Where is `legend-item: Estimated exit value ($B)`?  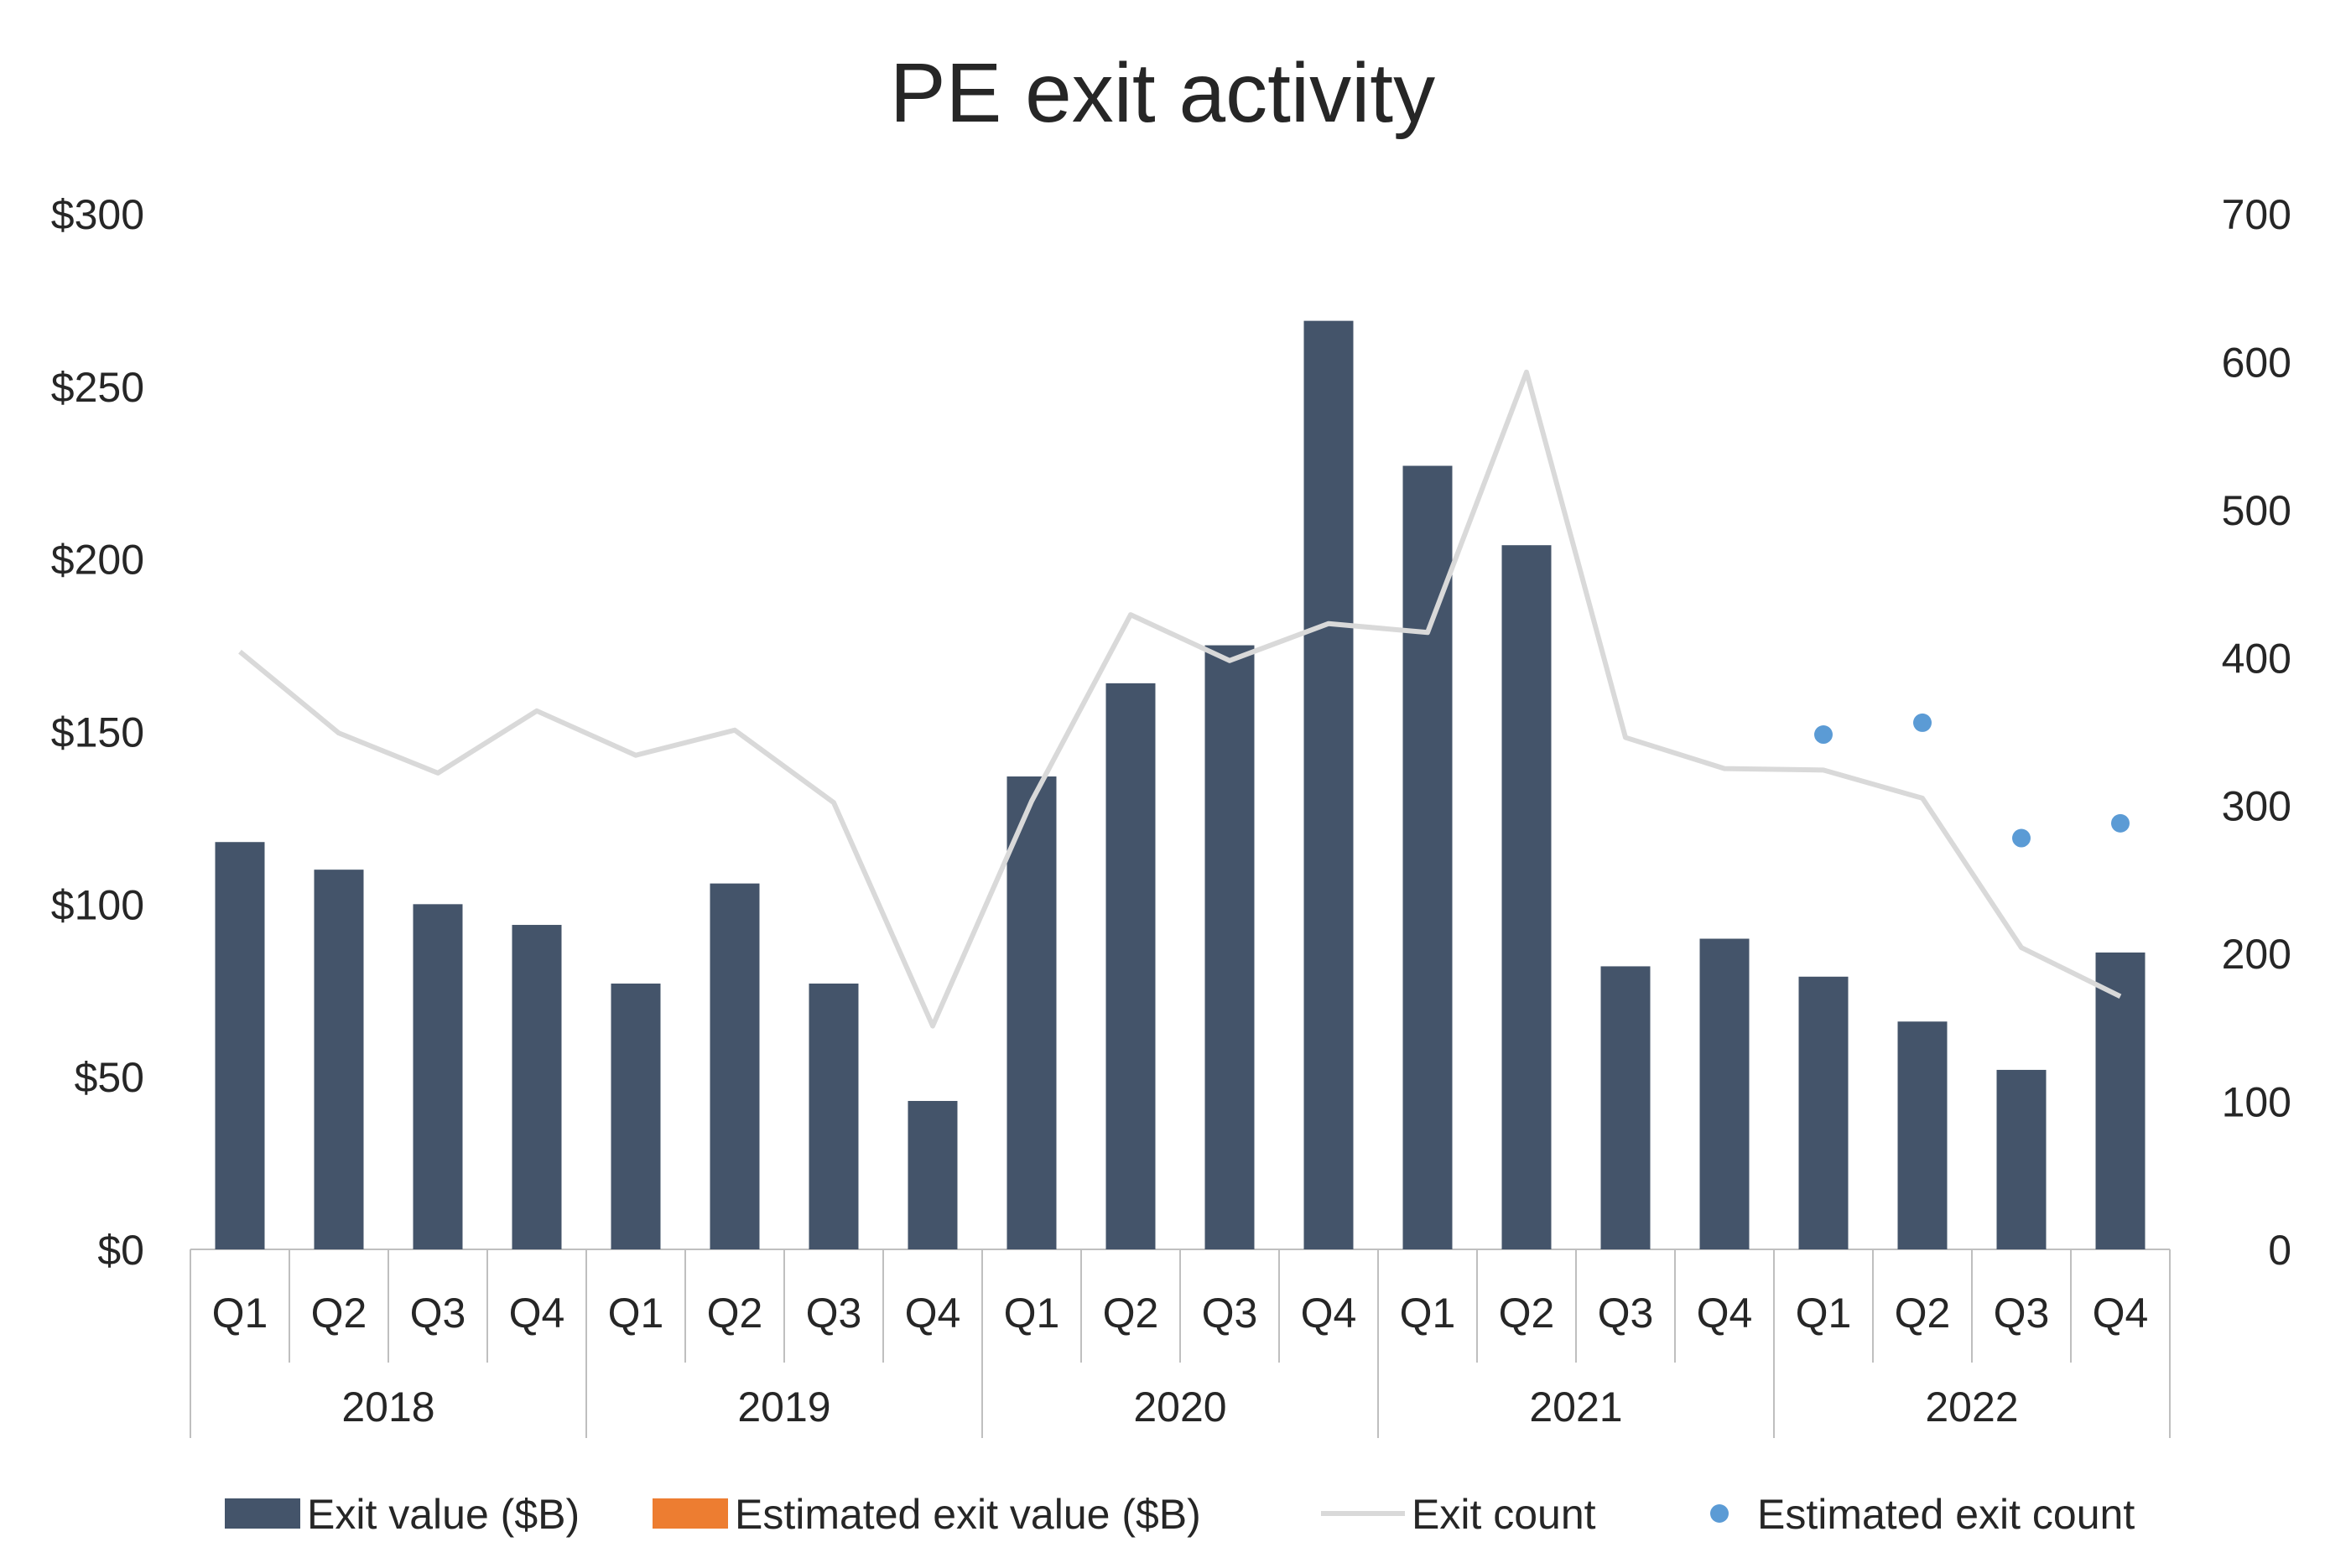
legend-item: Estimated exit value ($B) is located at coordinates (927, 1514).